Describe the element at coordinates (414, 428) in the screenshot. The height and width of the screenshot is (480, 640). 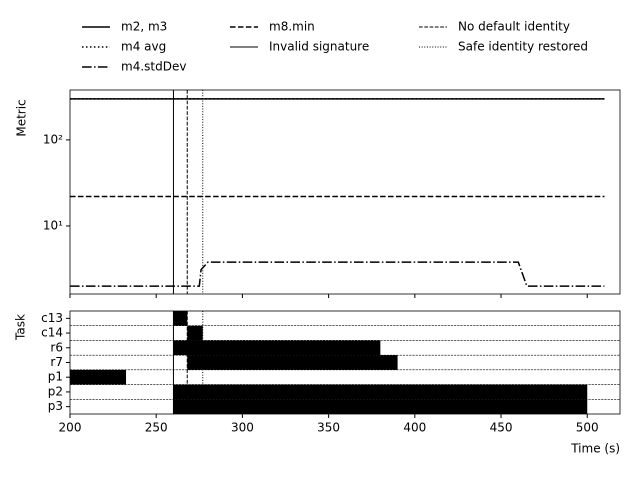
I see `x-tick-label: 400` at that location.